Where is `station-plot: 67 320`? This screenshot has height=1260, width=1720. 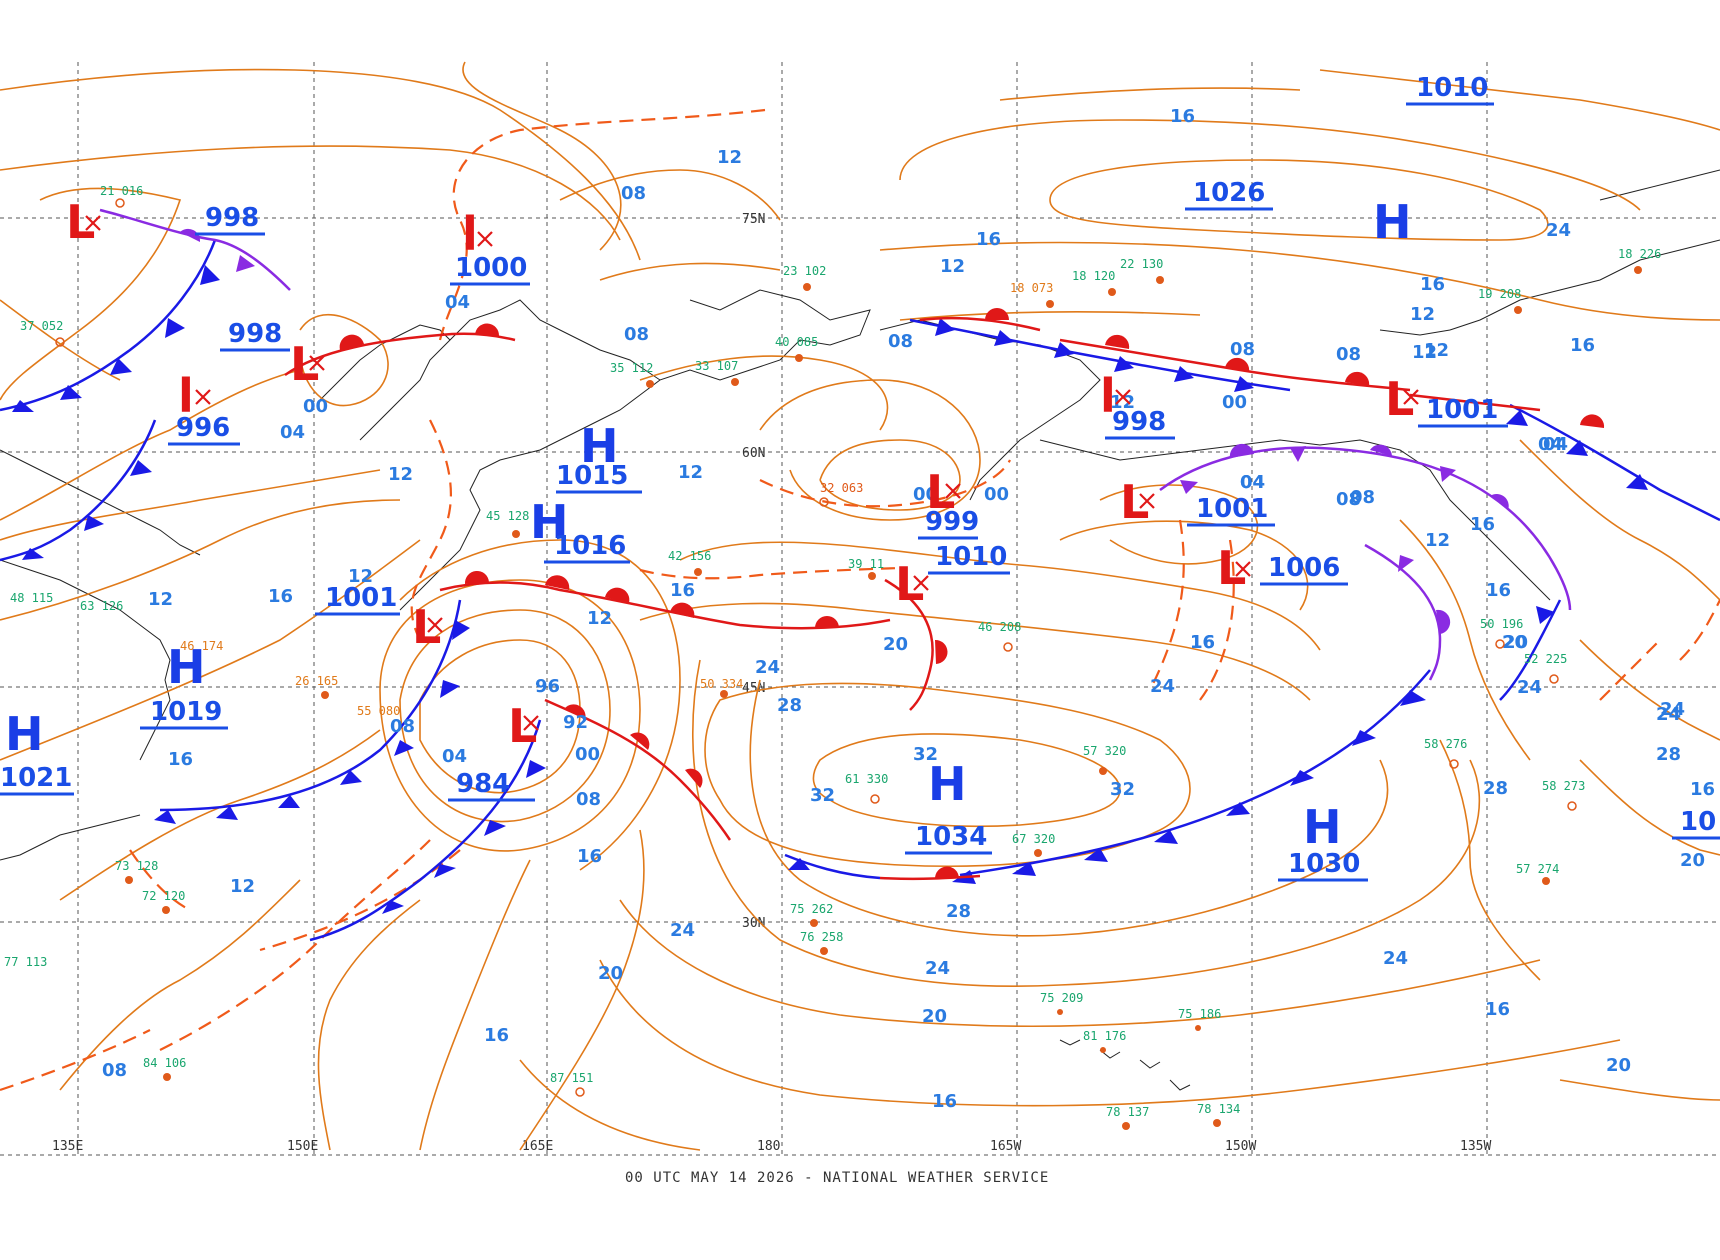 station-plot: 67 320 is located at coordinates (1033, 844).